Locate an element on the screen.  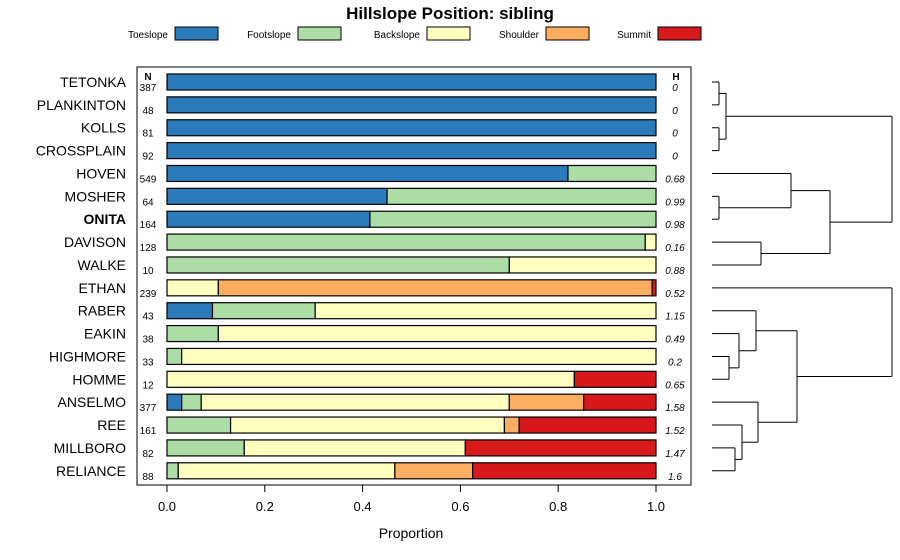
x-tick-label: 0.2 is located at coordinates (265, 506).